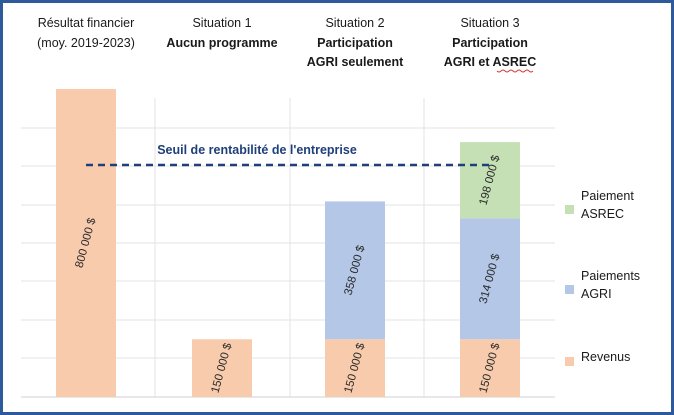 The height and width of the screenshot is (415, 674). Describe the element at coordinates (354, 23) in the screenshot. I see `column-title-3: Situation 2` at that location.